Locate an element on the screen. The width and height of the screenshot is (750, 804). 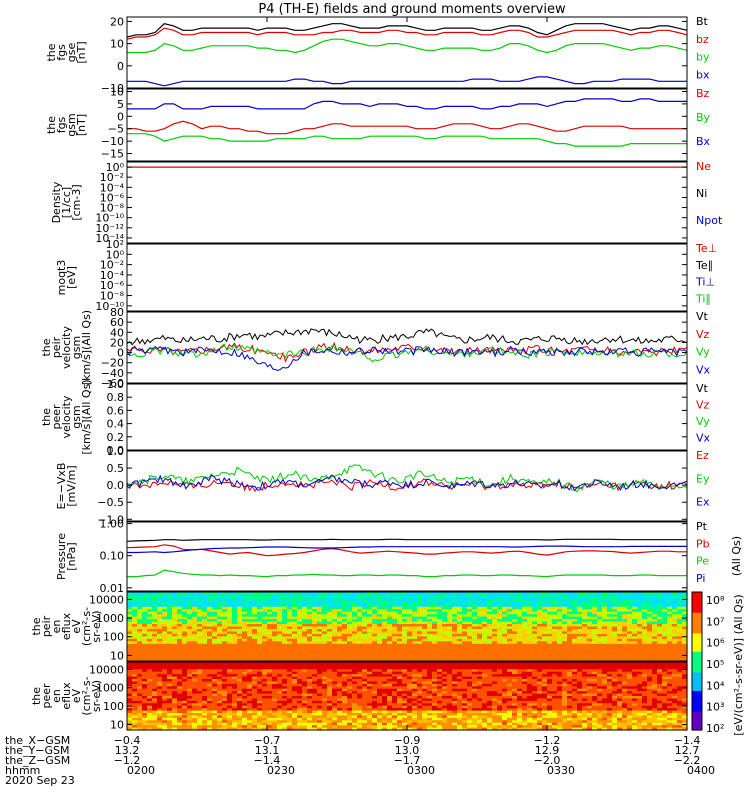
legend-5-1: Vz is located at coordinates (703, 405).